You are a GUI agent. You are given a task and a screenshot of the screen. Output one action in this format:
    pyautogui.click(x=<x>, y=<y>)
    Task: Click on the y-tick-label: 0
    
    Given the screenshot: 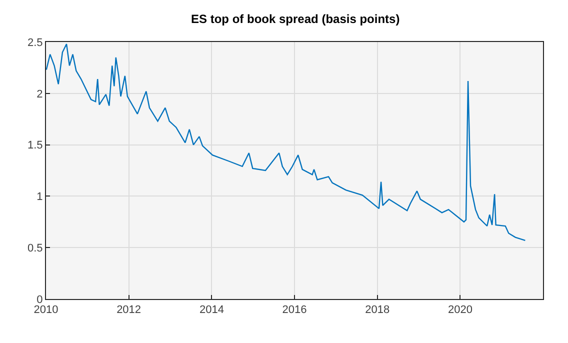 What is the action you would take?
    pyautogui.click(x=39, y=300)
    